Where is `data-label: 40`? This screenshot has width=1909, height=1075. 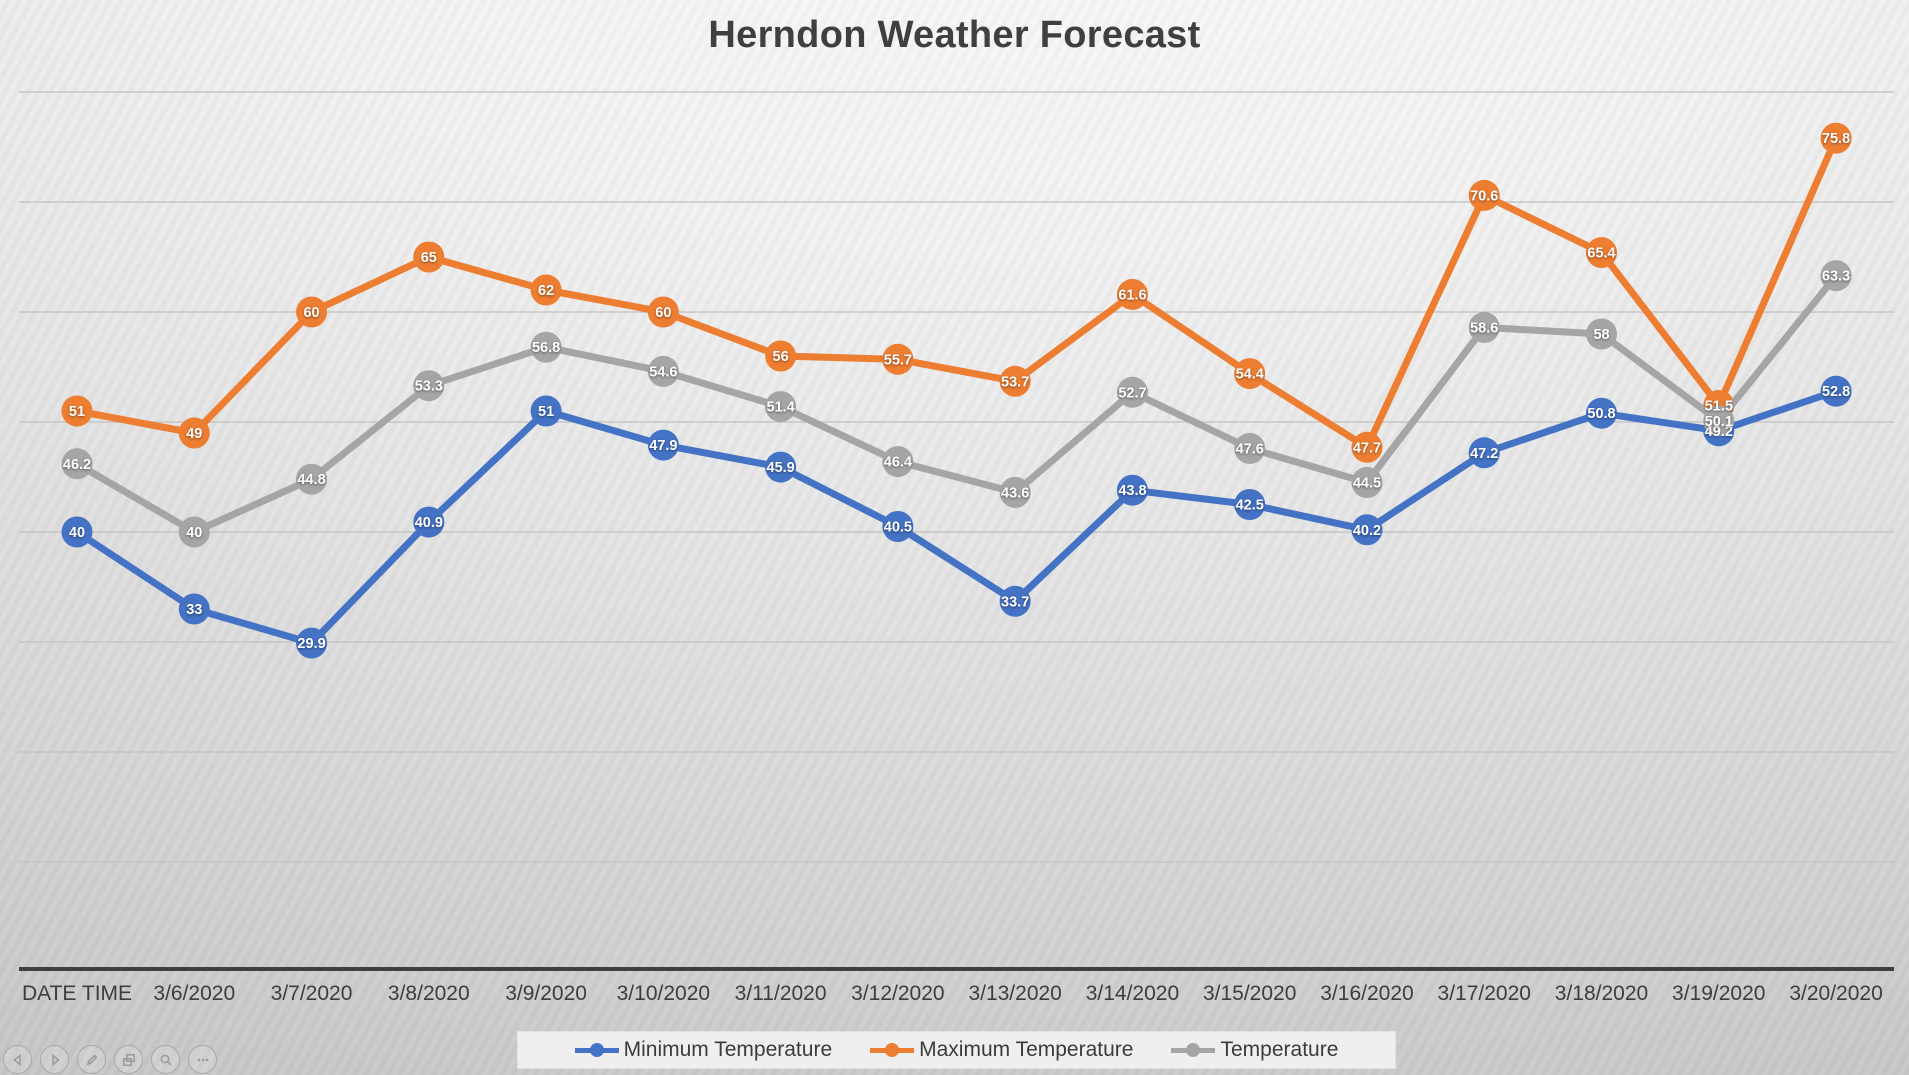 data-label: 40 is located at coordinates (77, 533).